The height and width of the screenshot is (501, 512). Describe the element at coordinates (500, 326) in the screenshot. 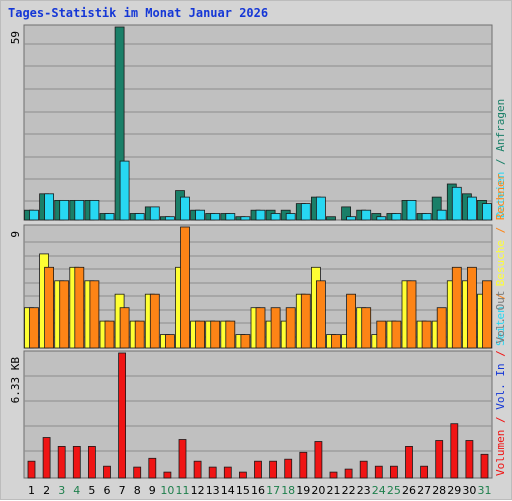

I see `legend-part: Seiten` at that location.